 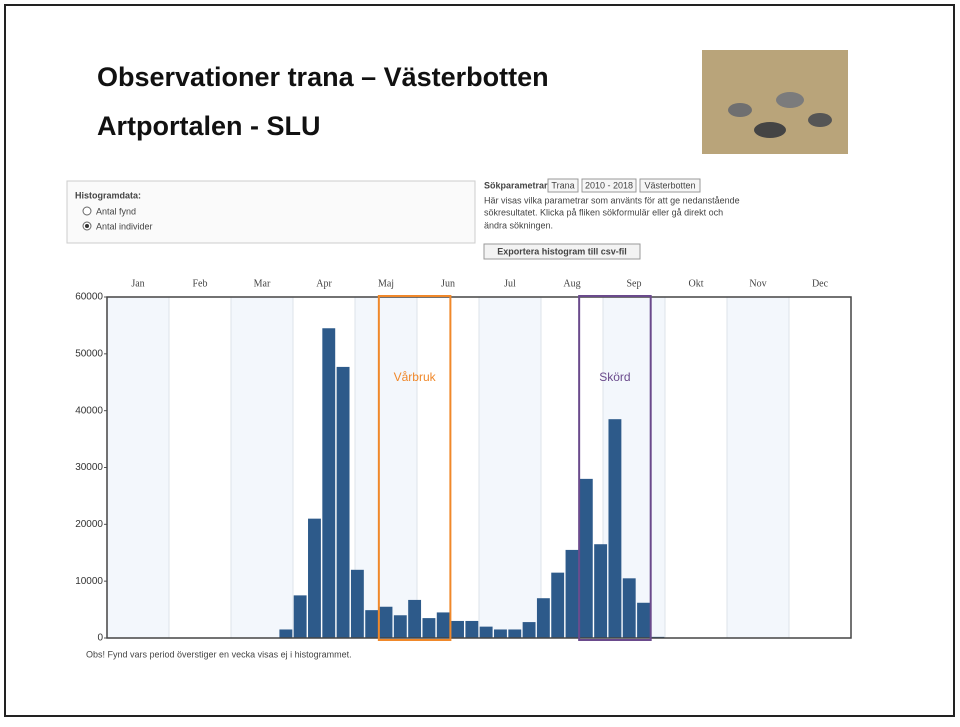 What do you see at coordinates (517, 185) in the screenshot?
I see `search-heading: Sökparametrar:` at bounding box center [517, 185].